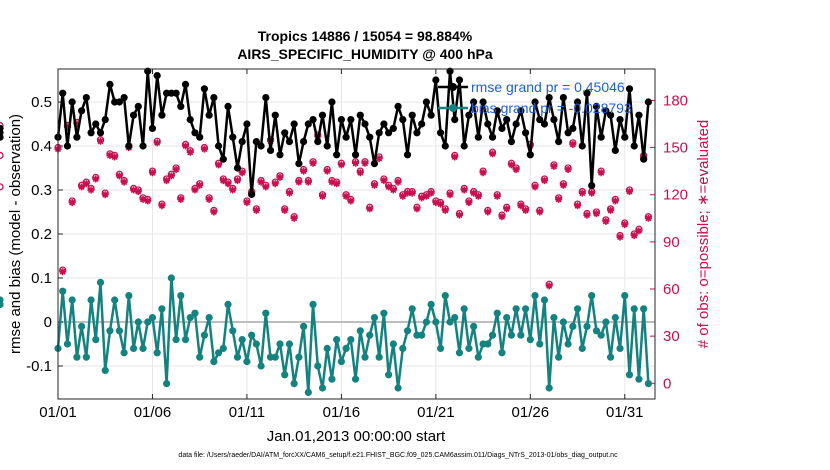 This screenshot has height=470, width=830. What do you see at coordinates (365, 36) in the screenshot?
I see `chart-title: Tropics 14886 / 15054 = 98.884%` at bounding box center [365, 36].